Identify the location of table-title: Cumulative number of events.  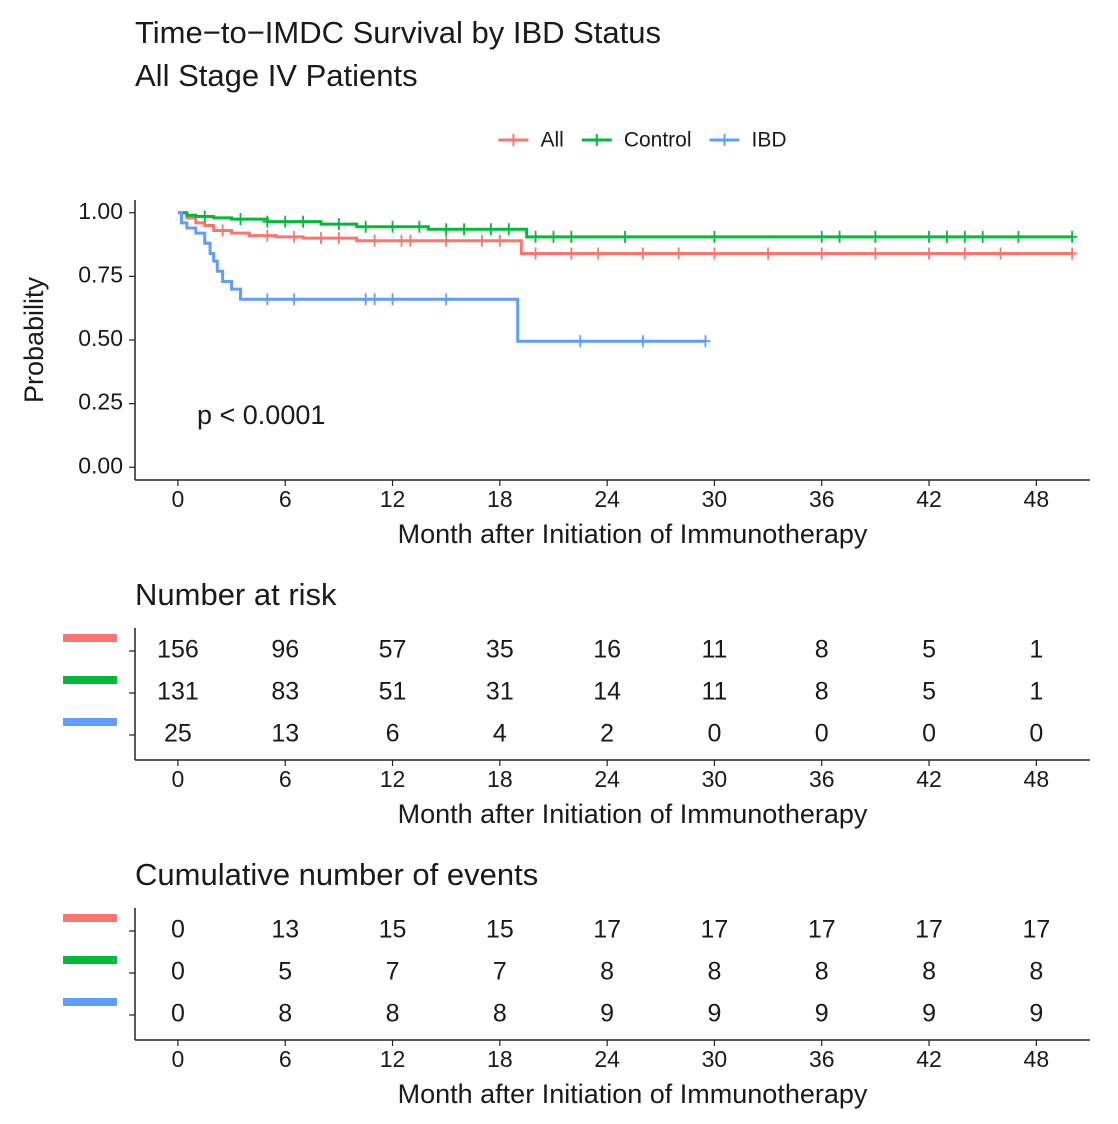
(336, 874).